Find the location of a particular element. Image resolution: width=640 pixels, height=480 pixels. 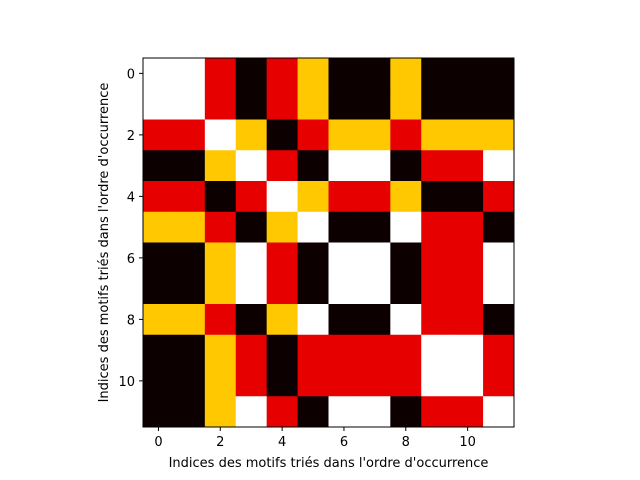

y-tick-label: 4 is located at coordinates (131, 197).